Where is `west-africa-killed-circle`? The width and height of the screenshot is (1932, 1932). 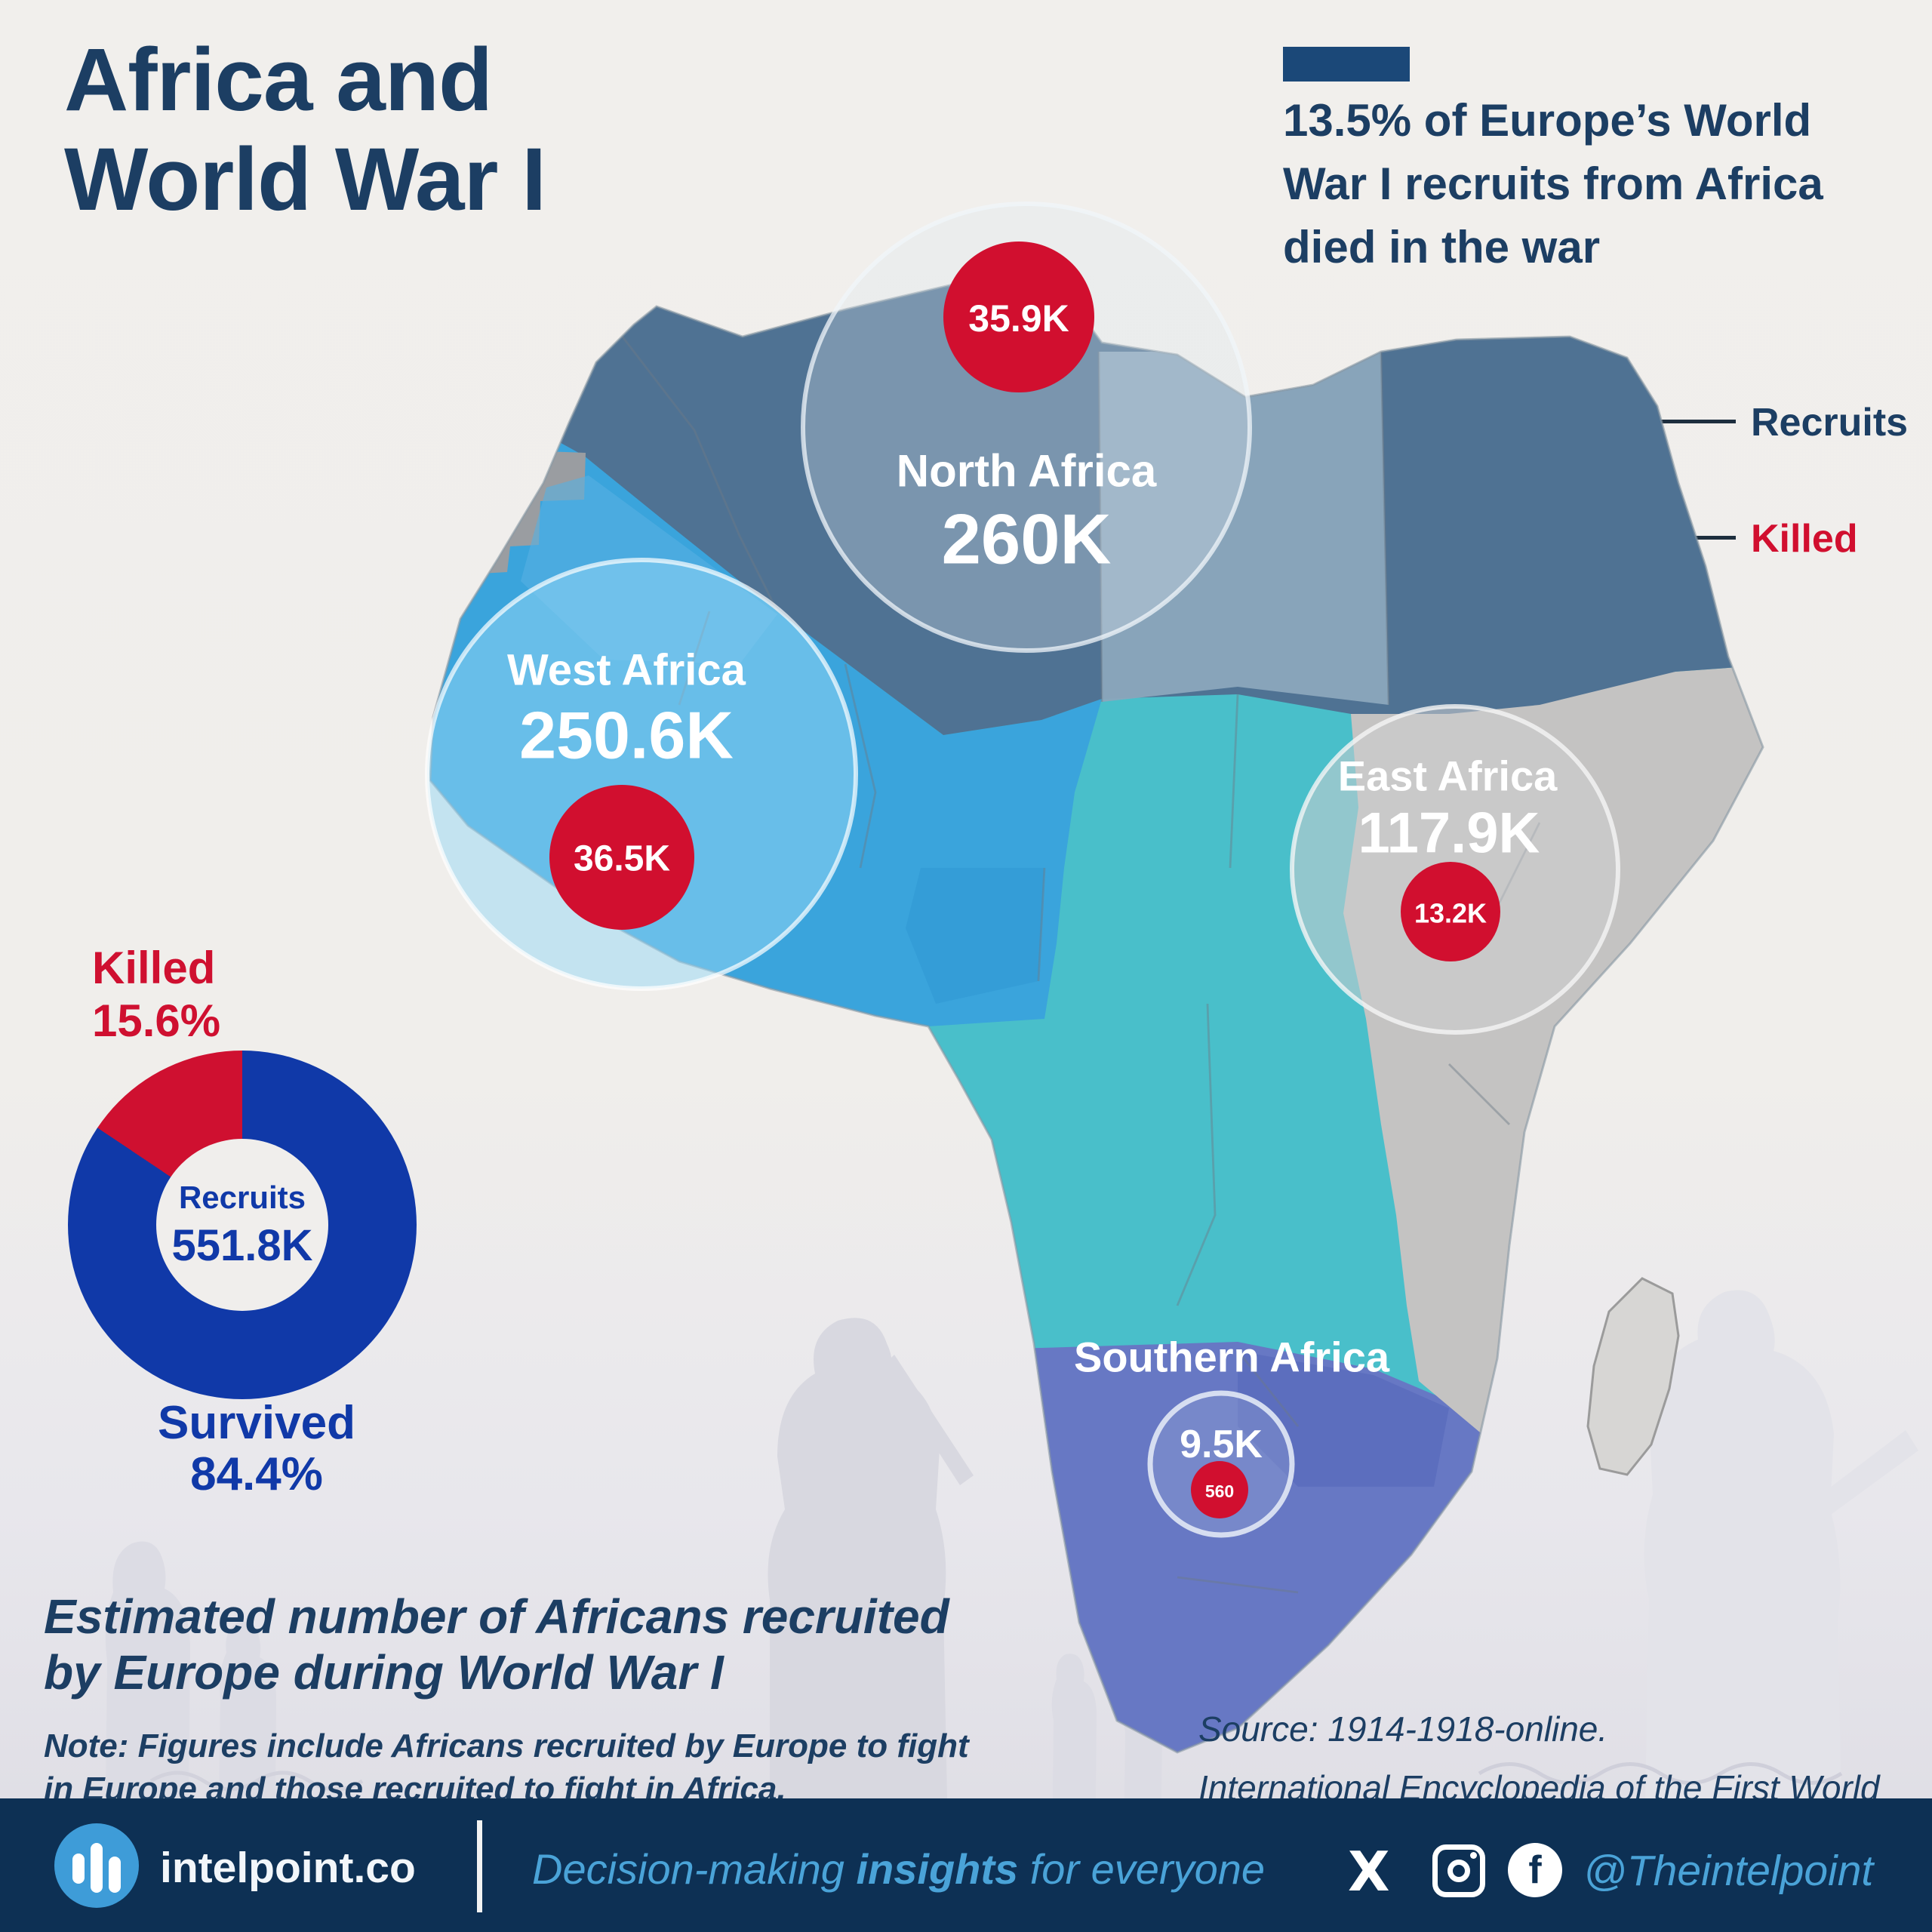 west-africa-killed-circle is located at coordinates (621, 857).